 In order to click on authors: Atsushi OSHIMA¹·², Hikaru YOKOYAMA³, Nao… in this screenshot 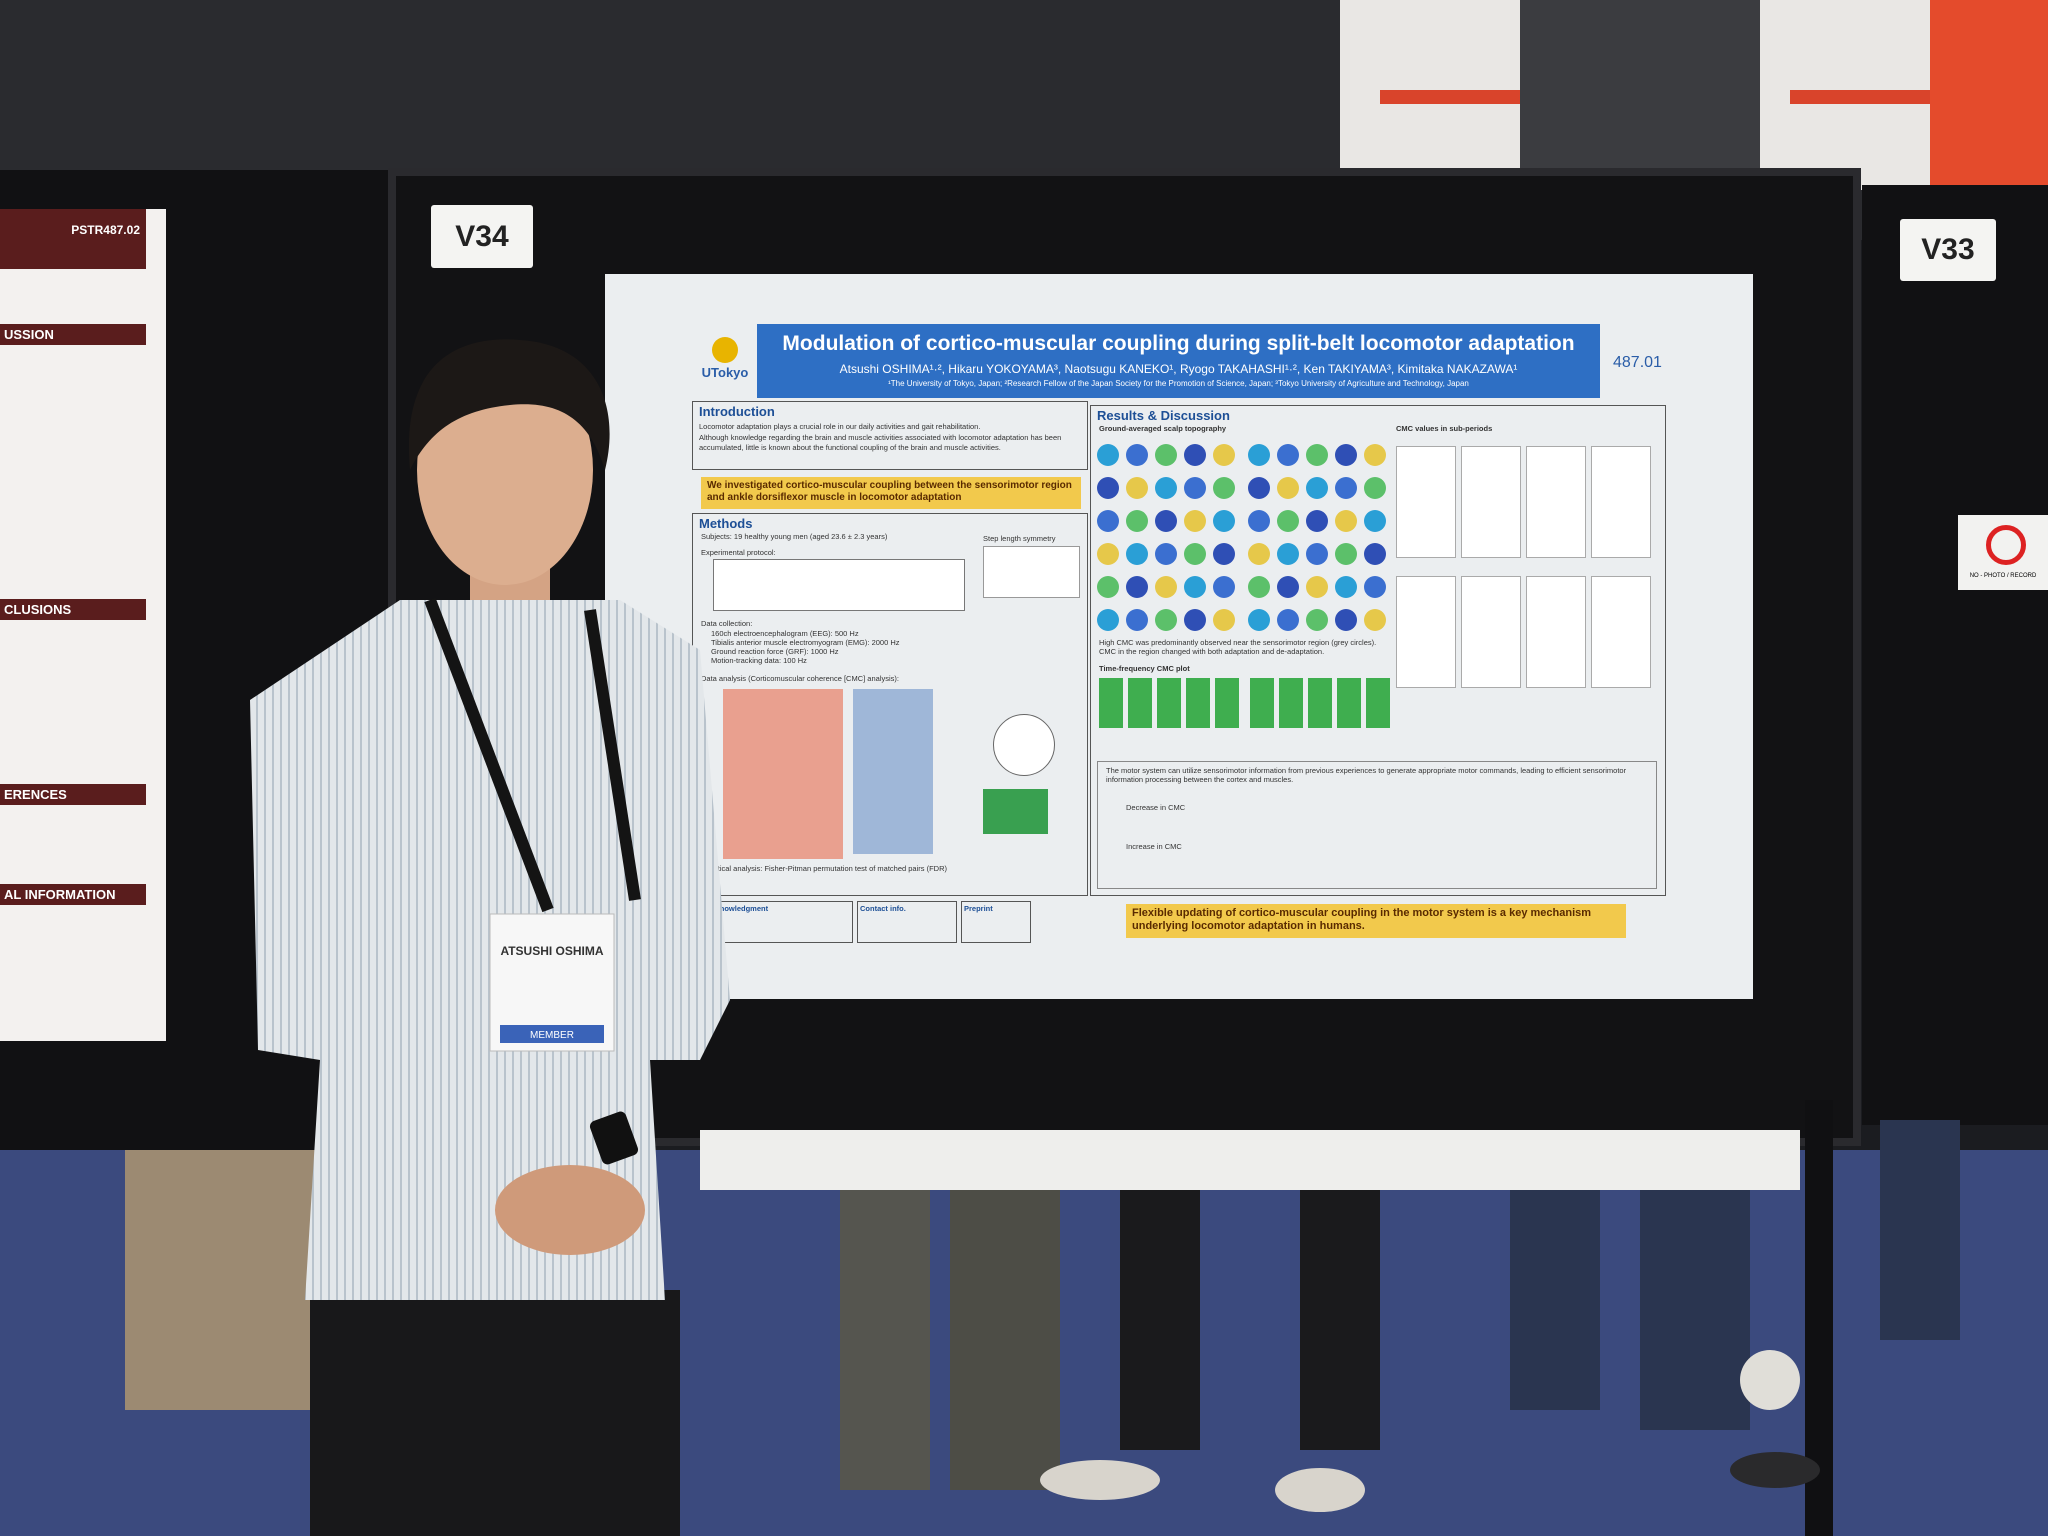, I will do `click(1178, 369)`.